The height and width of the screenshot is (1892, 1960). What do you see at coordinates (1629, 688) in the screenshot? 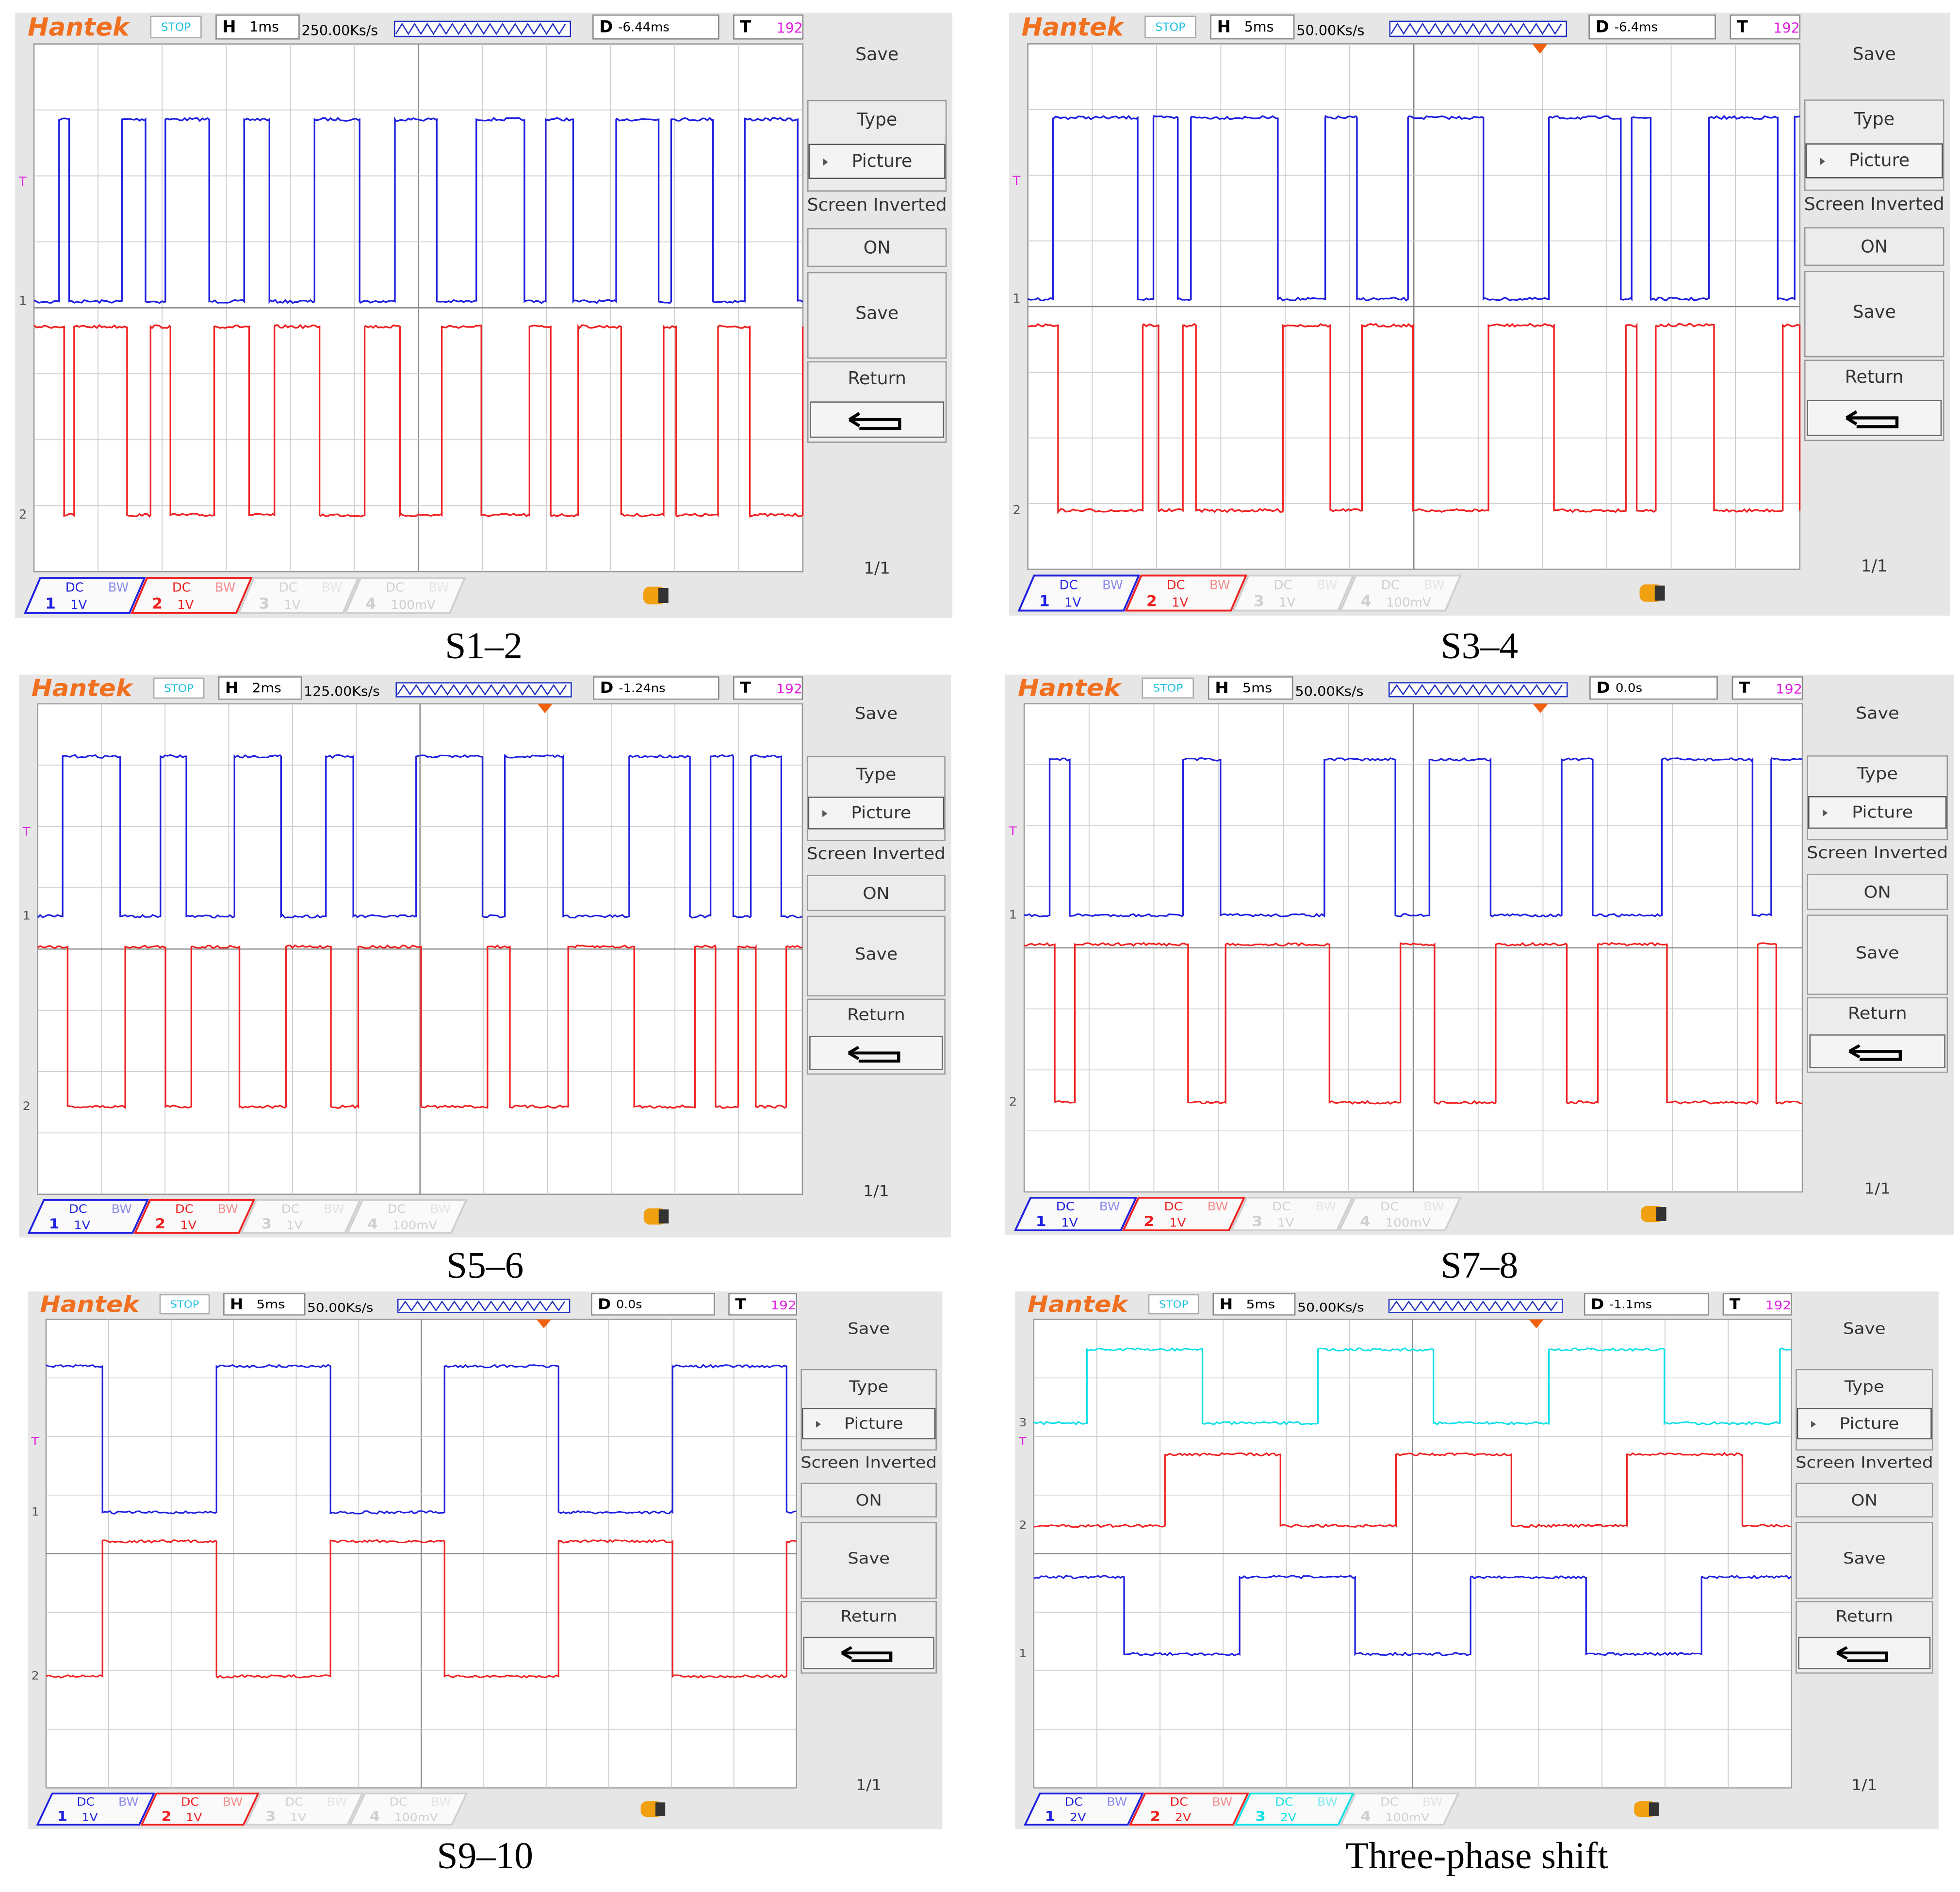
I see `delay: 0.0s` at bounding box center [1629, 688].